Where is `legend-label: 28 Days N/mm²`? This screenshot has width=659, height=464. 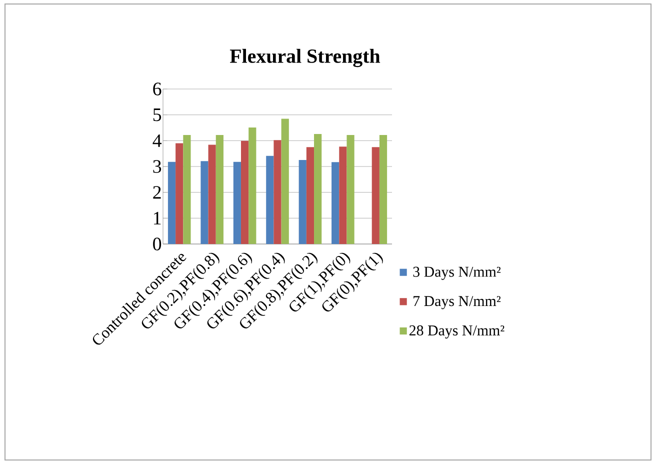 legend-label: 28 Days N/mm² is located at coordinates (457, 332).